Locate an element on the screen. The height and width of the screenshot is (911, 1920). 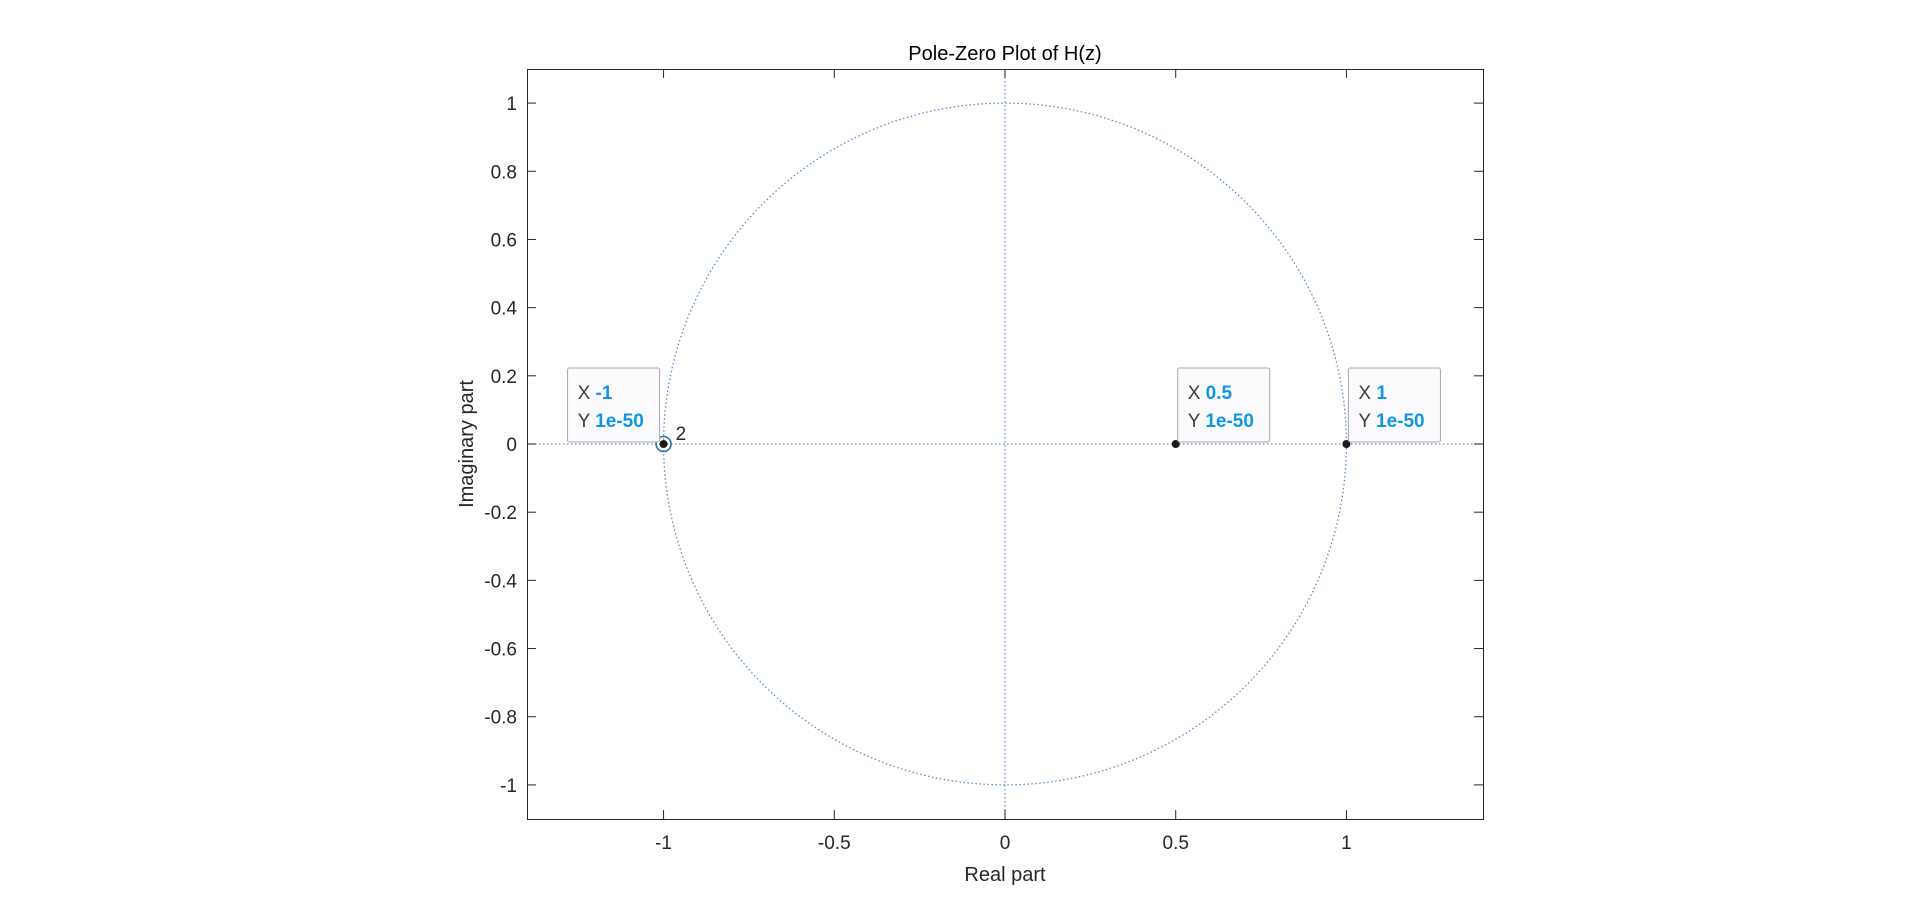
x-tick-label: 1 is located at coordinates (1346, 843).